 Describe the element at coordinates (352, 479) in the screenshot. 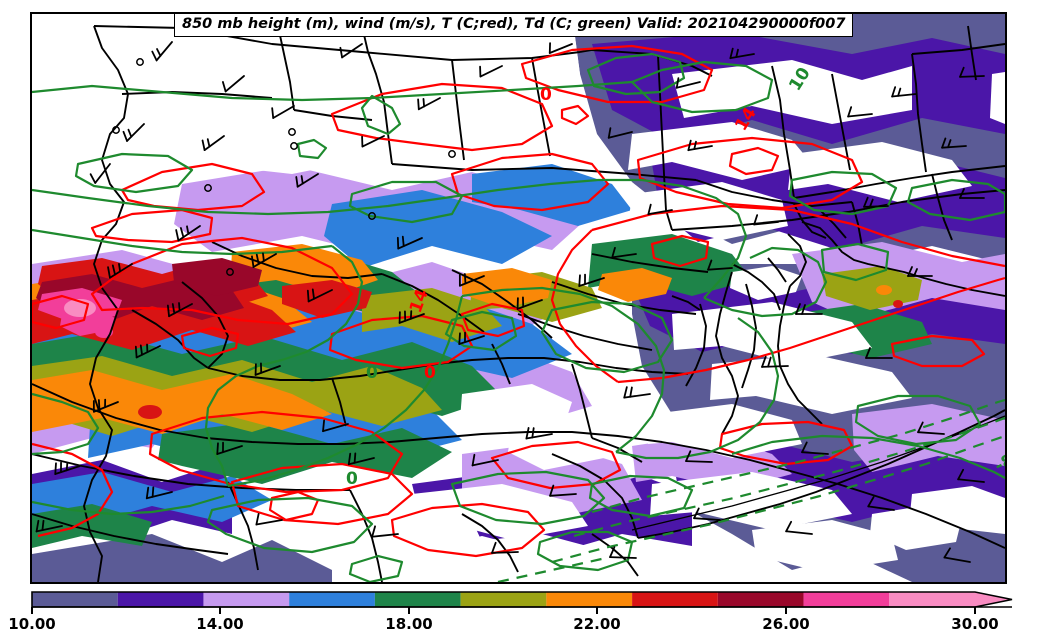

I see `contour-label-td-0b: 0` at that location.